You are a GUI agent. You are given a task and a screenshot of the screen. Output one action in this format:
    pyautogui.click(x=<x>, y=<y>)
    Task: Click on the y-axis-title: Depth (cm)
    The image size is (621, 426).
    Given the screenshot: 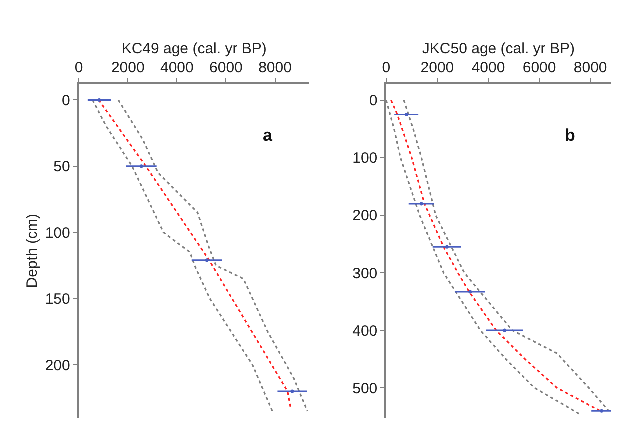 What is the action you would take?
    pyautogui.click(x=33, y=251)
    